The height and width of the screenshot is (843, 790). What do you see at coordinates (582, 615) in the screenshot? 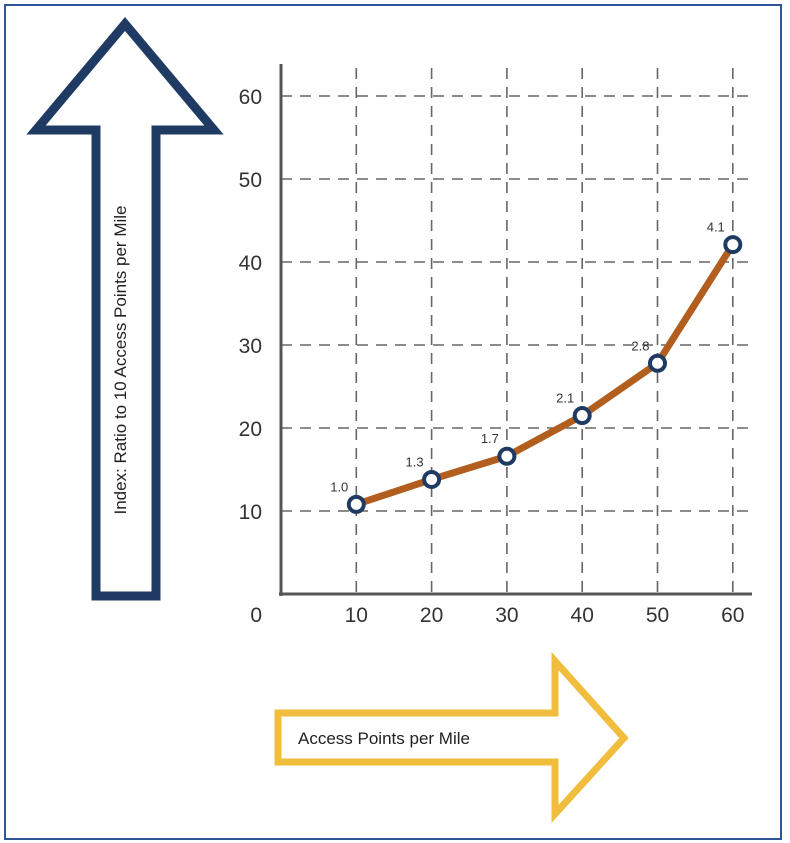
I see `x-tick-label-40: 40` at bounding box center [582, 615].